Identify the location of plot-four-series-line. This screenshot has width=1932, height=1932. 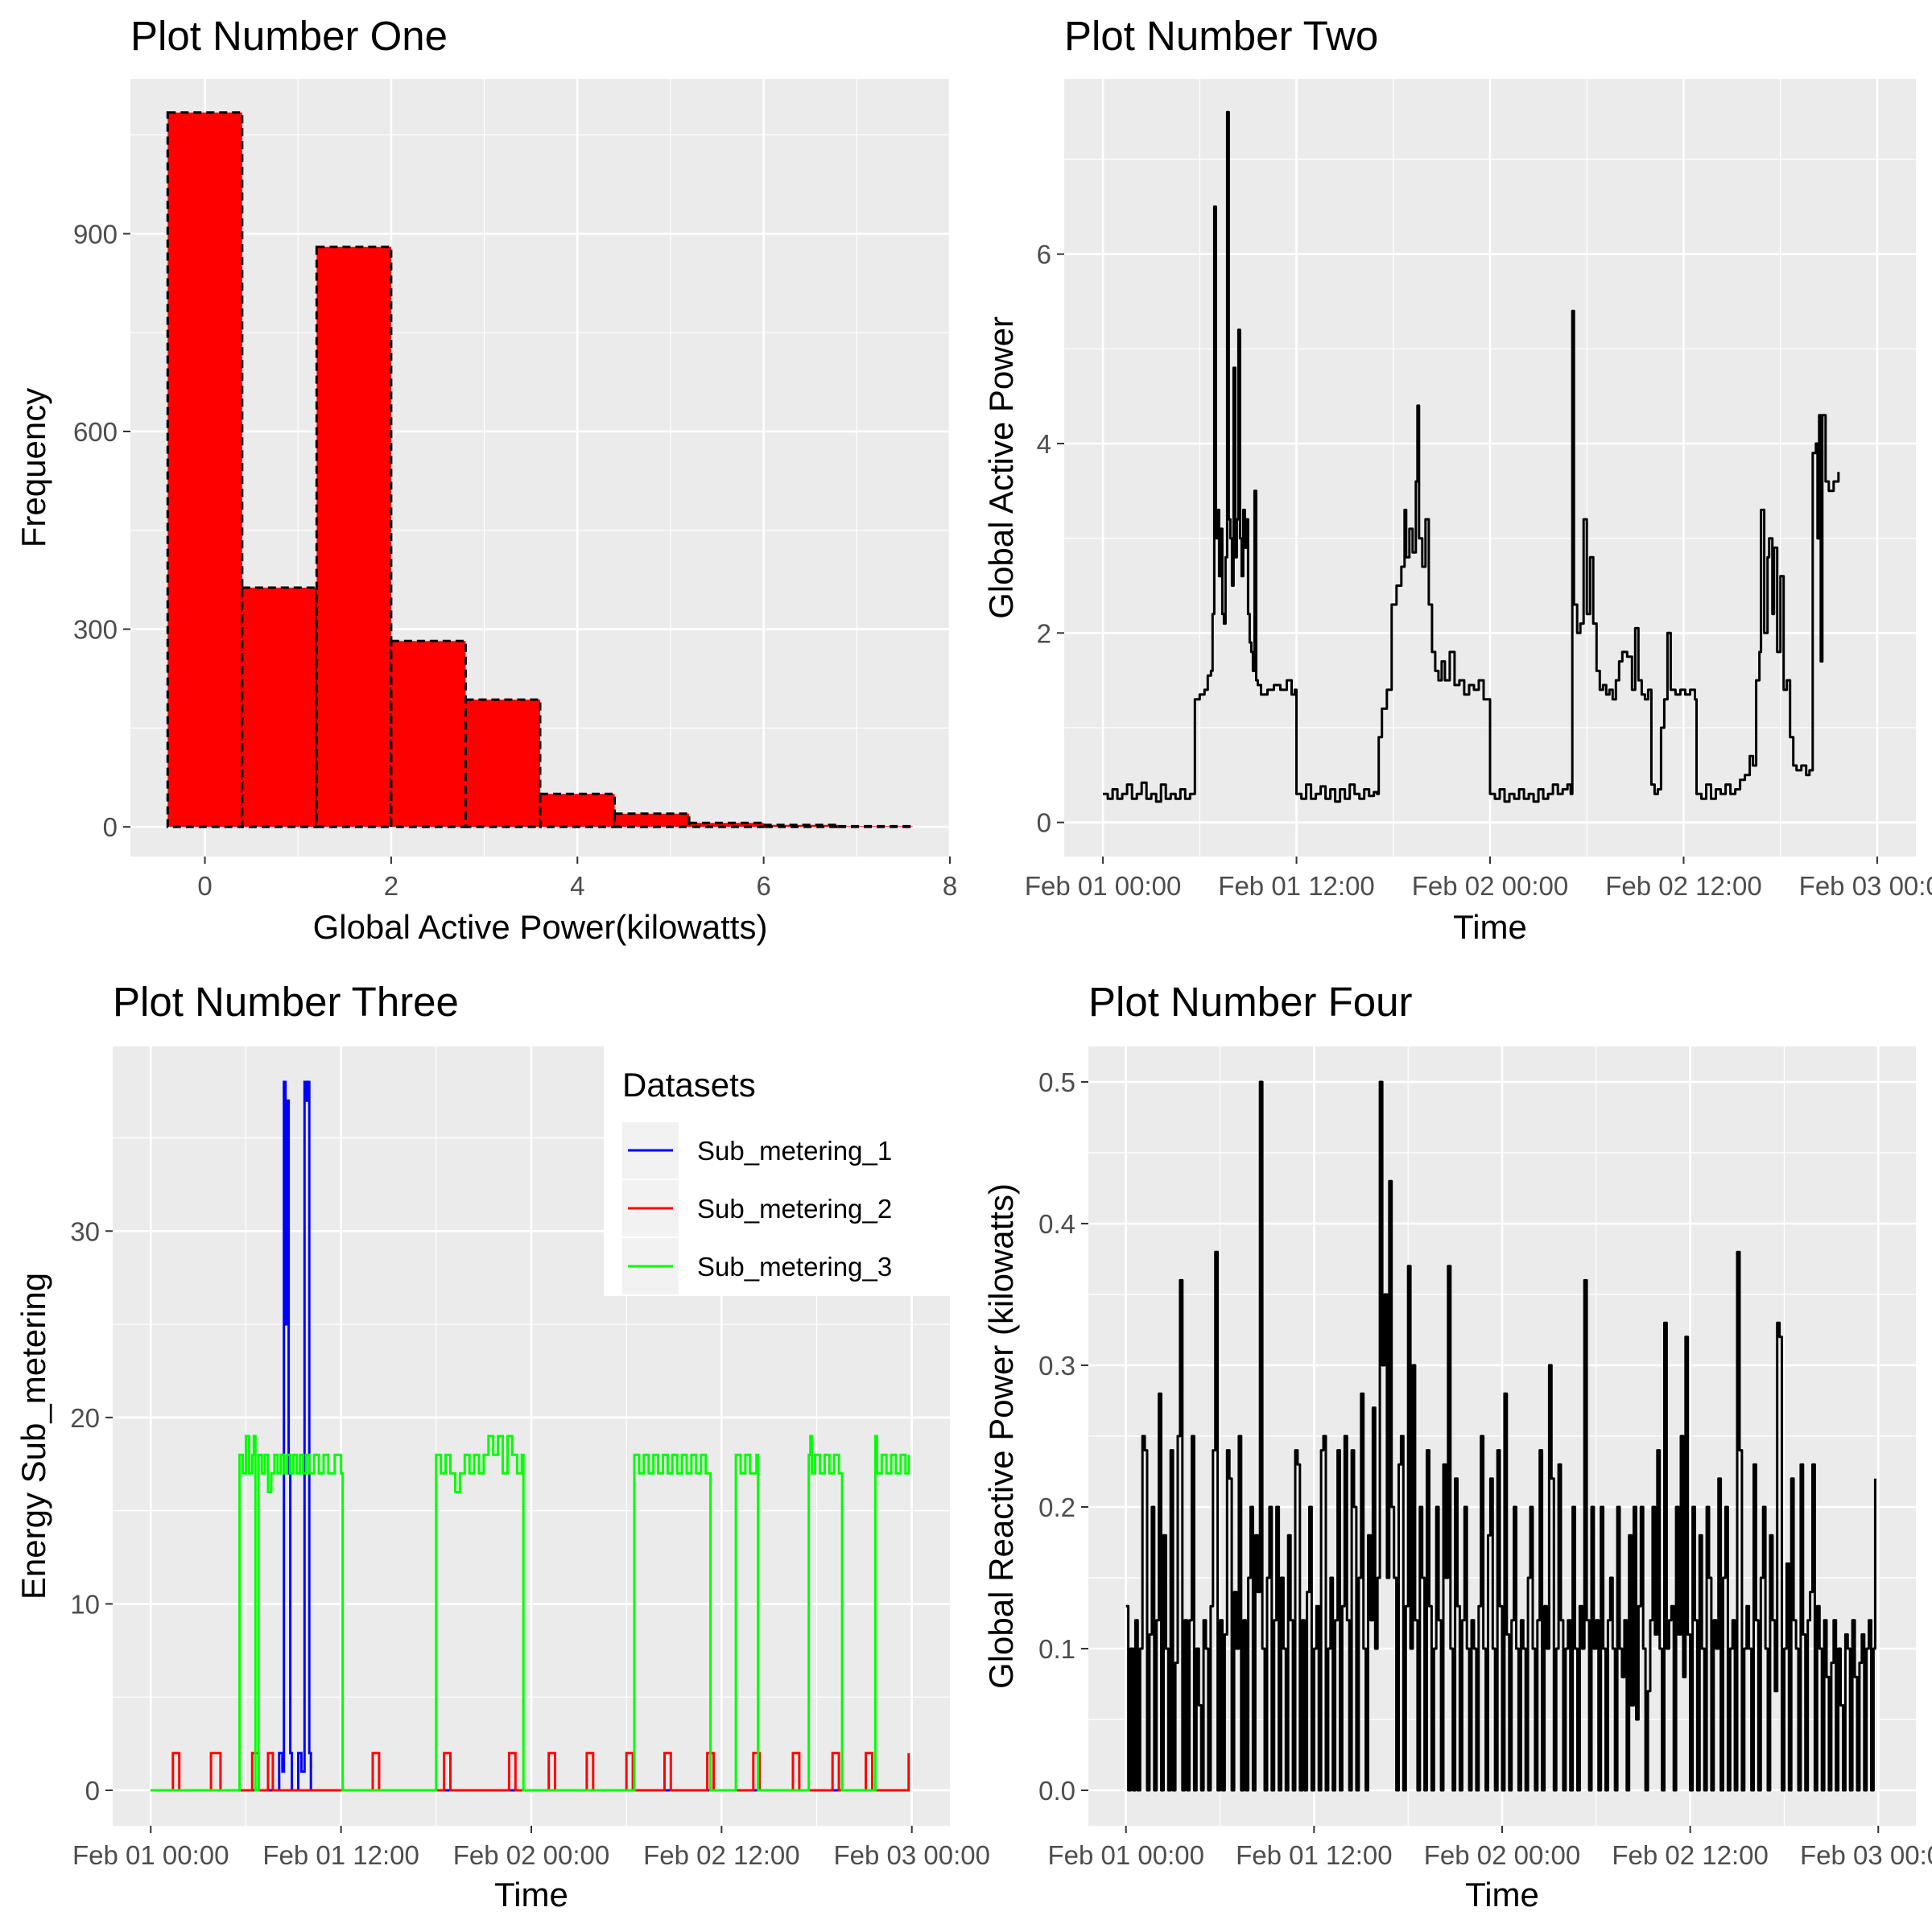
(1500, 1436).